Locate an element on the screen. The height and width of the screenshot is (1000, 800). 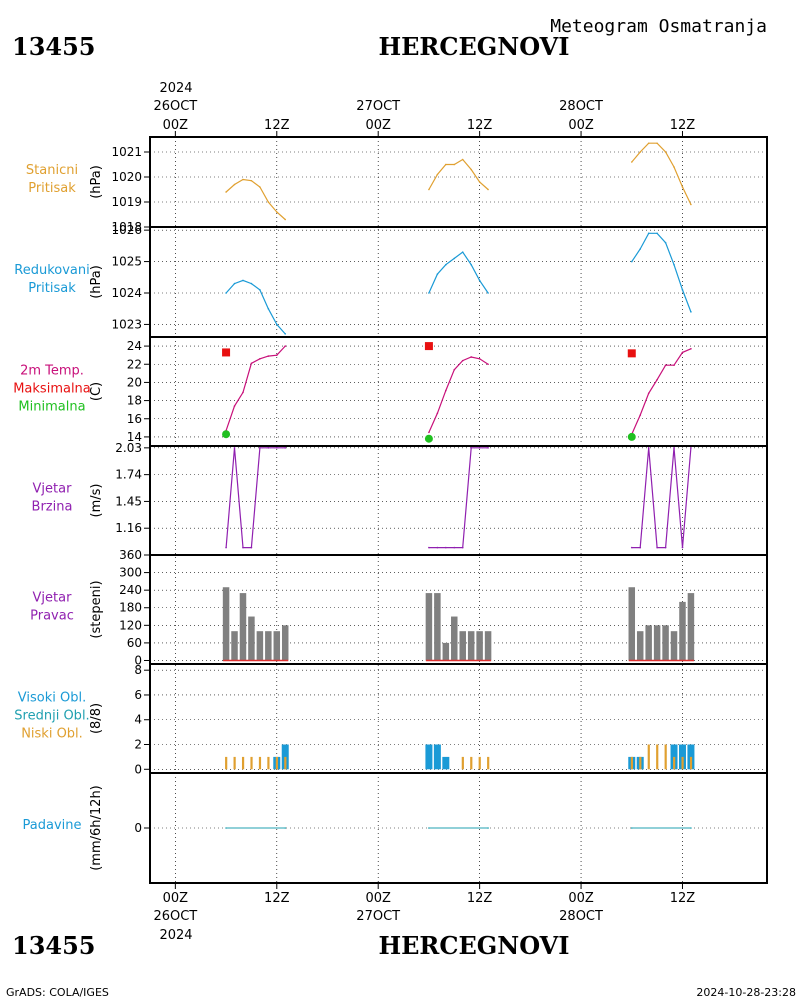
panel-4: Vjetar Pravac (stepeni) 0 60 120 180 240 300 360 is located at coordinates (398, 607).